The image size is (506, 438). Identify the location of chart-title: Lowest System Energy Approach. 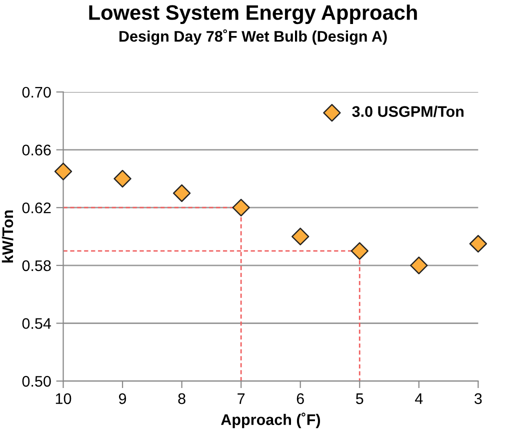
(253, 14).